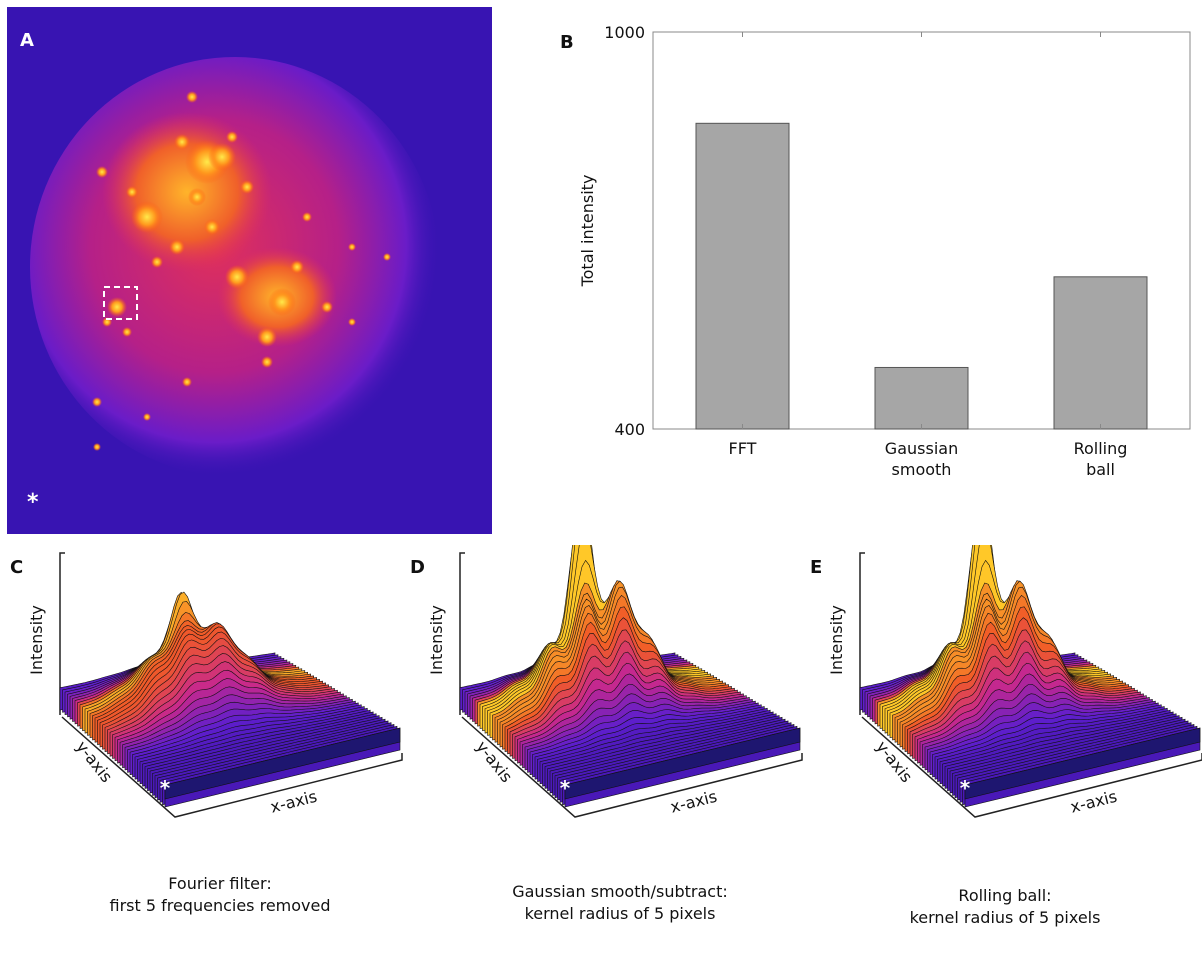 The width and height of the screenshot is (1202, 954). What do you see at coordinates (1005, 917) in the screenshot?
I see `caption-e-line2: kernel radius of 5 pixels` at bounding box center [1005, 917].